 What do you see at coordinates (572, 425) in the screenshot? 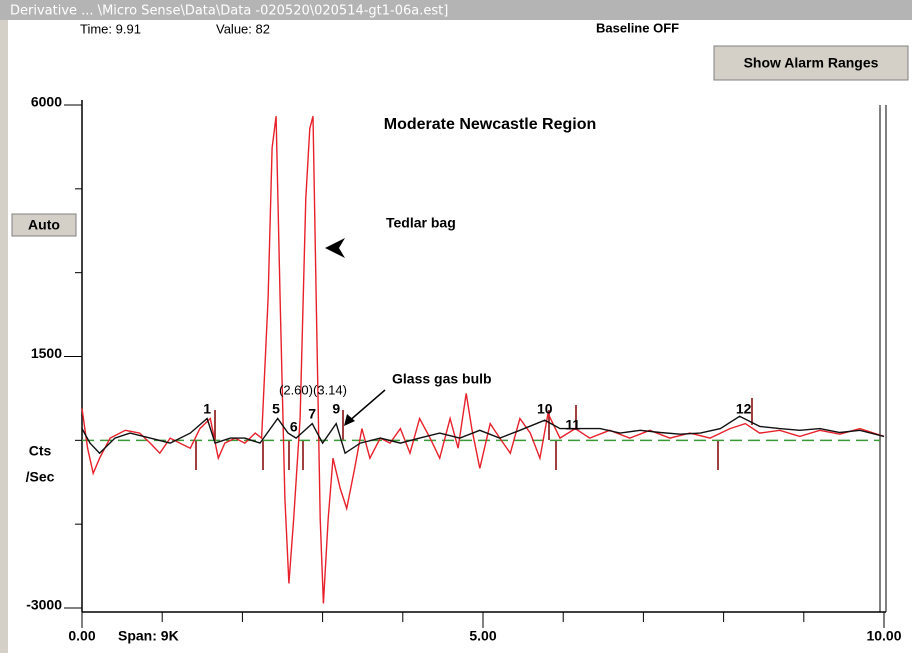
I see `peak-label: 11` at bounding box center [572, 425].